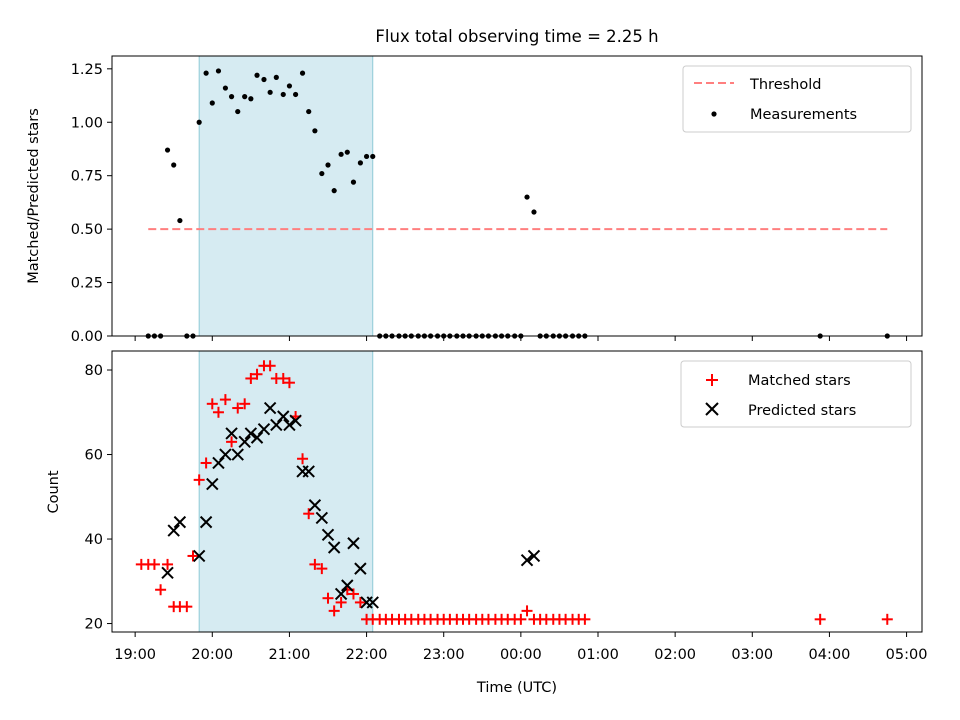  I want to click on bottom-y-tick-label: 40, so click(94, 540).